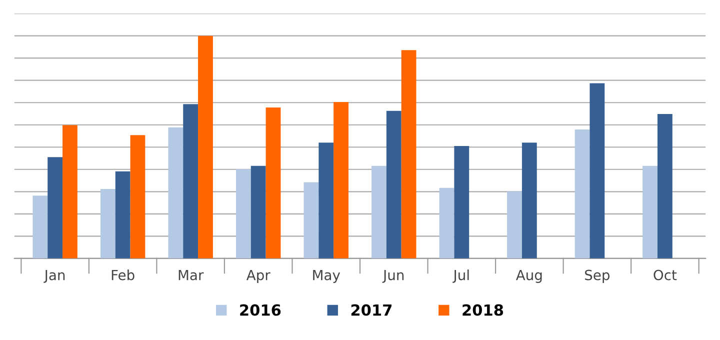 Image resolution: width=720 pixels, height=340 pixels. I want to click on x-tick-label: Jun, so click(393, 276).